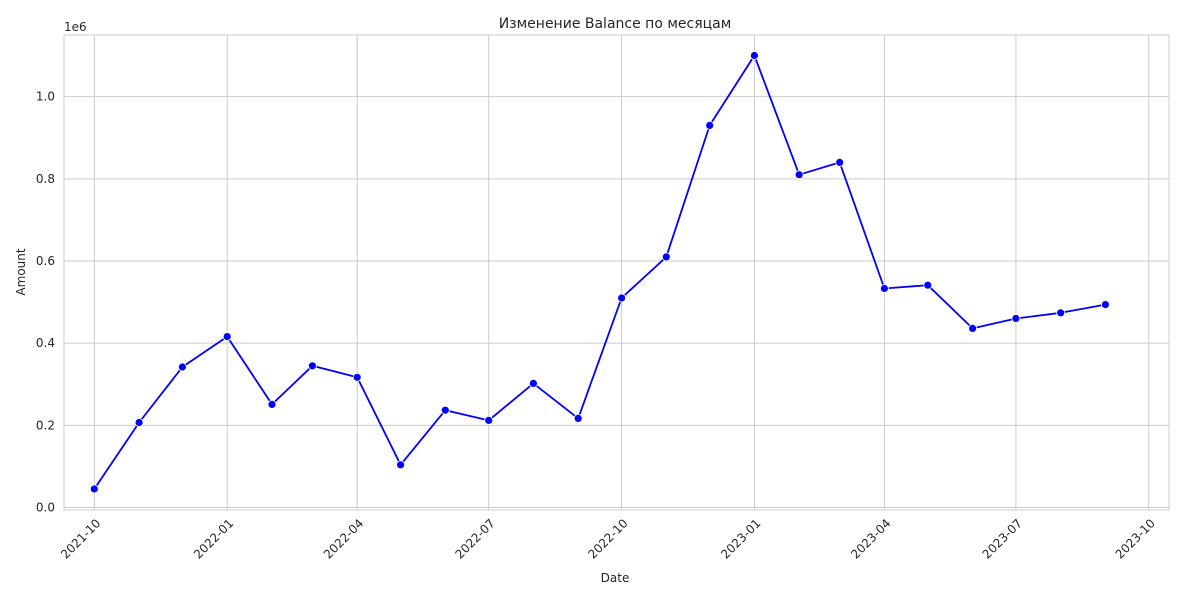  I want to click on y-tick-label: 0.2, so click(45, 425).